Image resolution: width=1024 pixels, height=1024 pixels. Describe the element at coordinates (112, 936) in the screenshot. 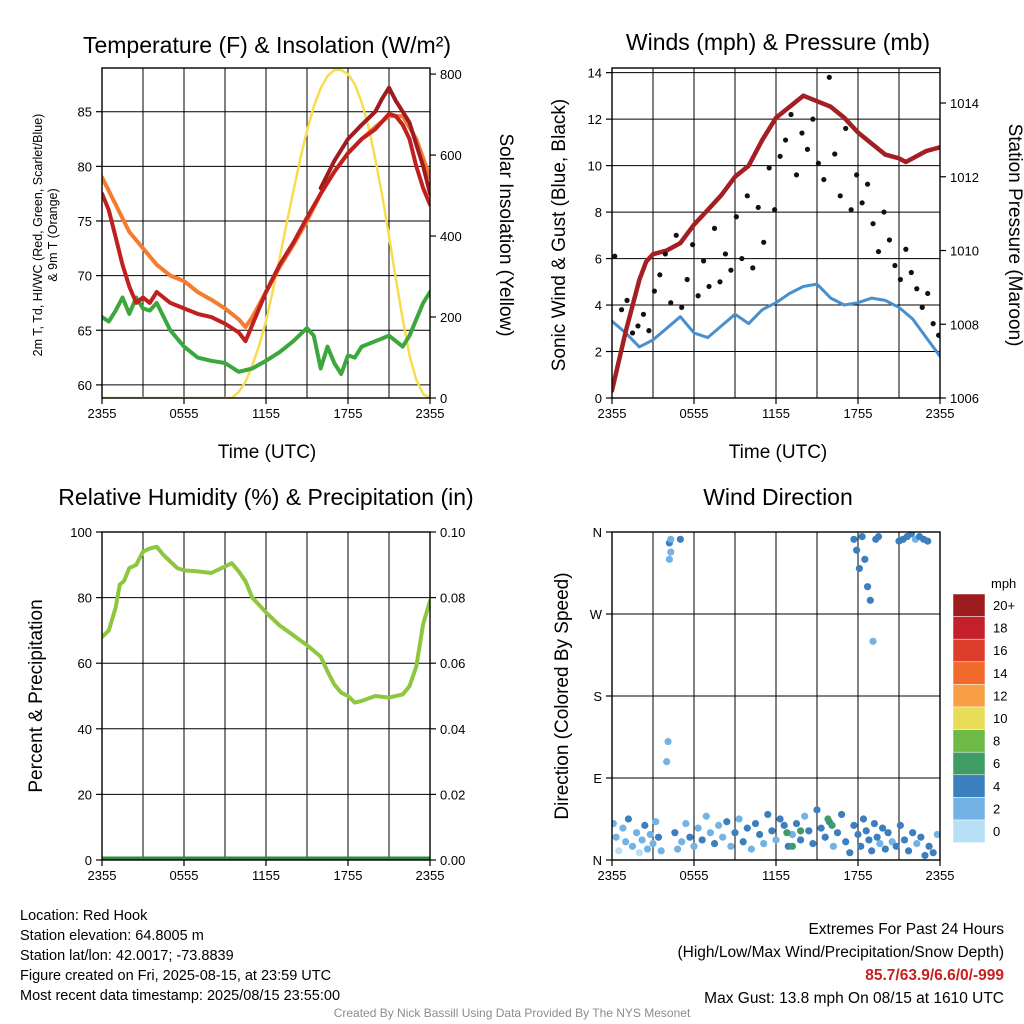

I see `elevation-text: Station elevation: 64.8005 m` at that location.